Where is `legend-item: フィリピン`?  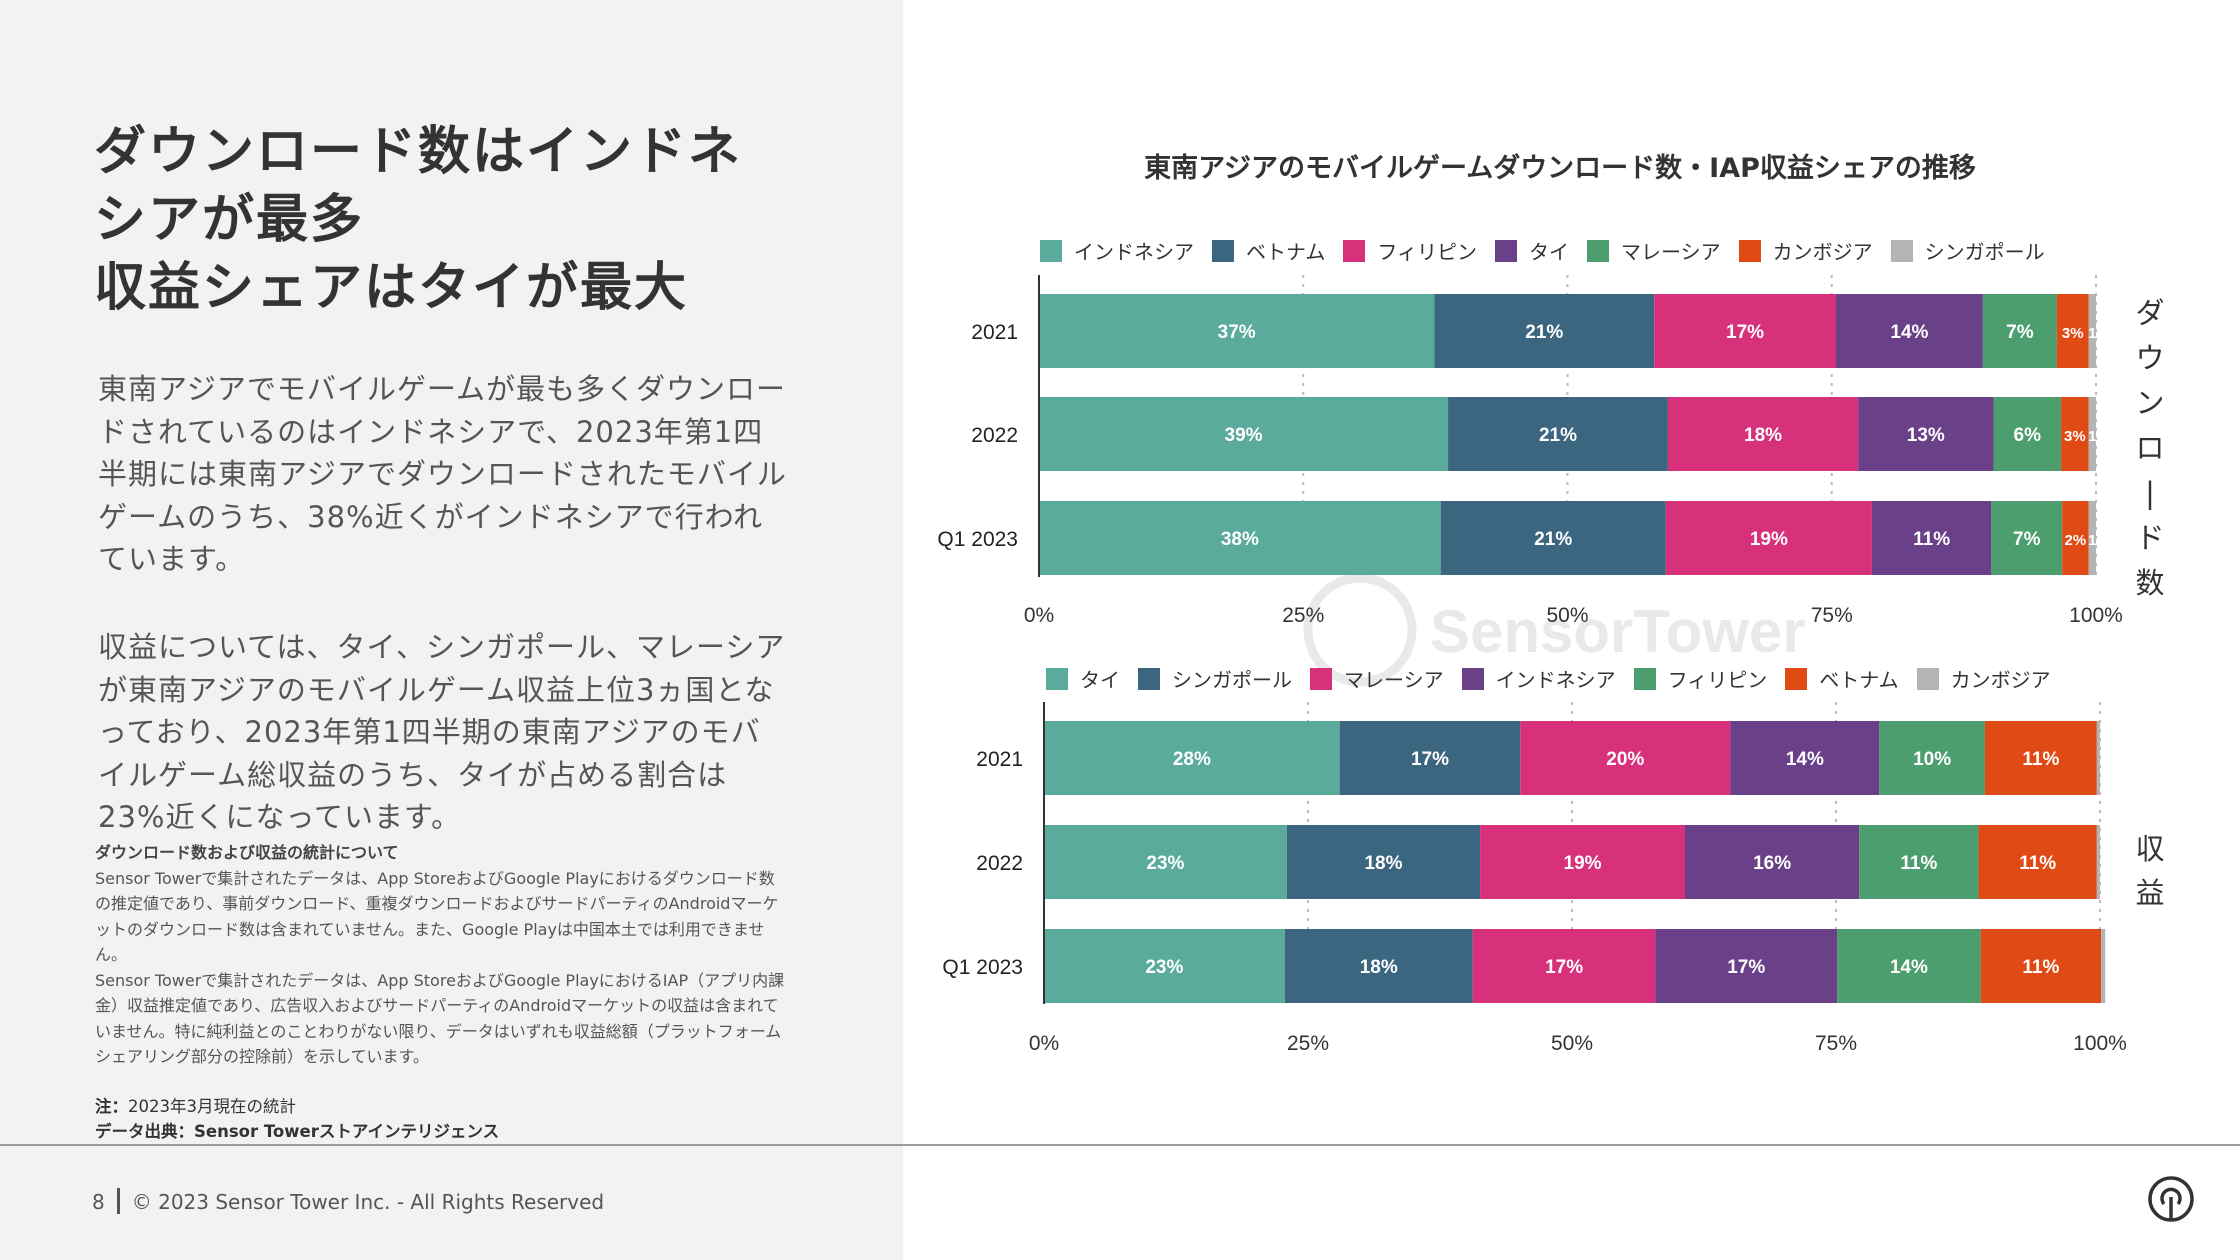
legend-item: フィリピン is located at coordinates (1410, 250).